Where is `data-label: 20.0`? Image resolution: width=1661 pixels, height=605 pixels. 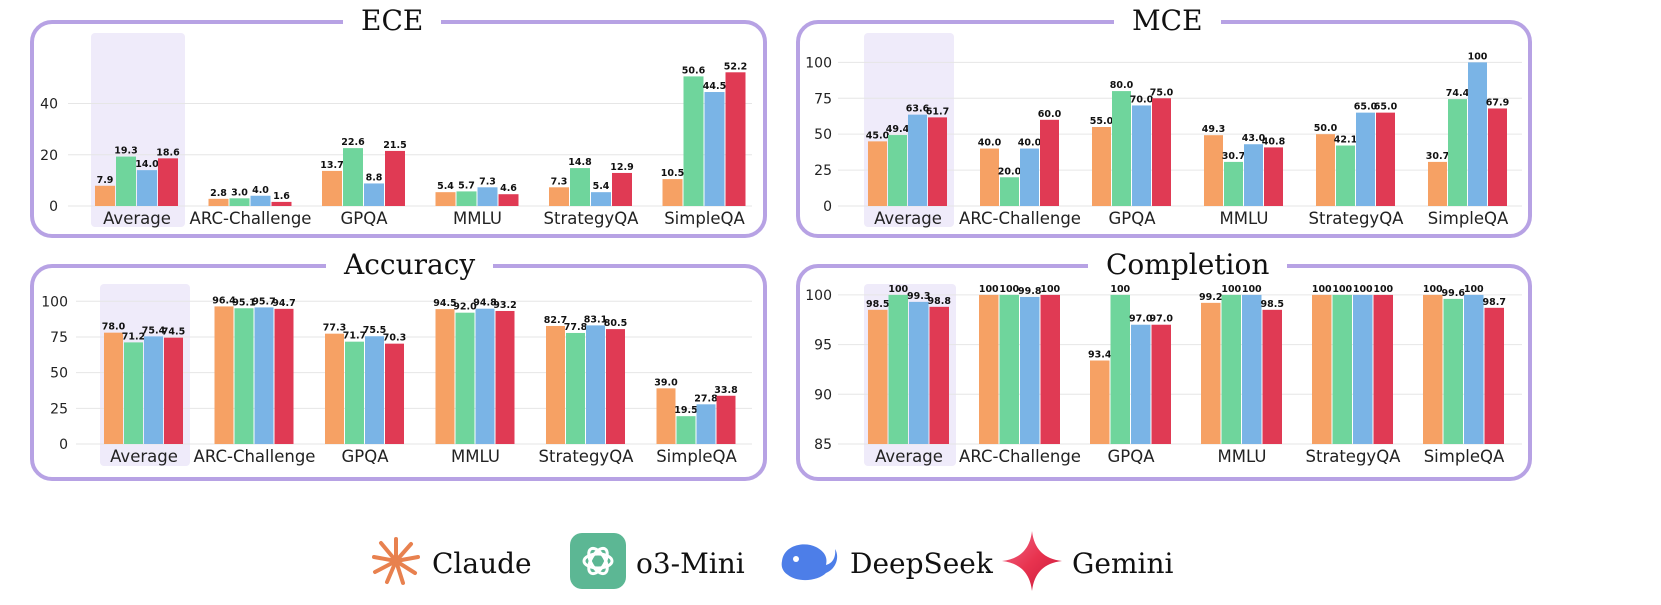
data-label: 20.0 is located at coordinates (1010, 171).